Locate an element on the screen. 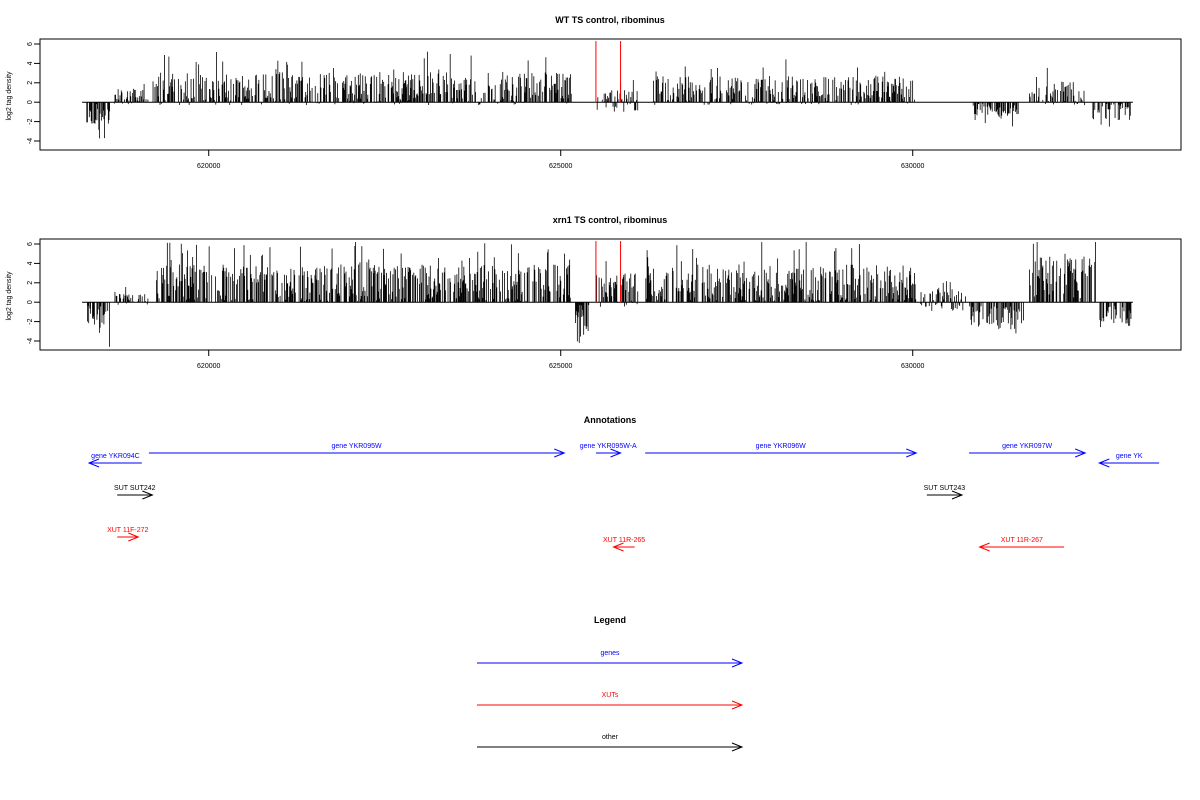  feature-label: SUT SUT242 is located at coordinates (135, 488).